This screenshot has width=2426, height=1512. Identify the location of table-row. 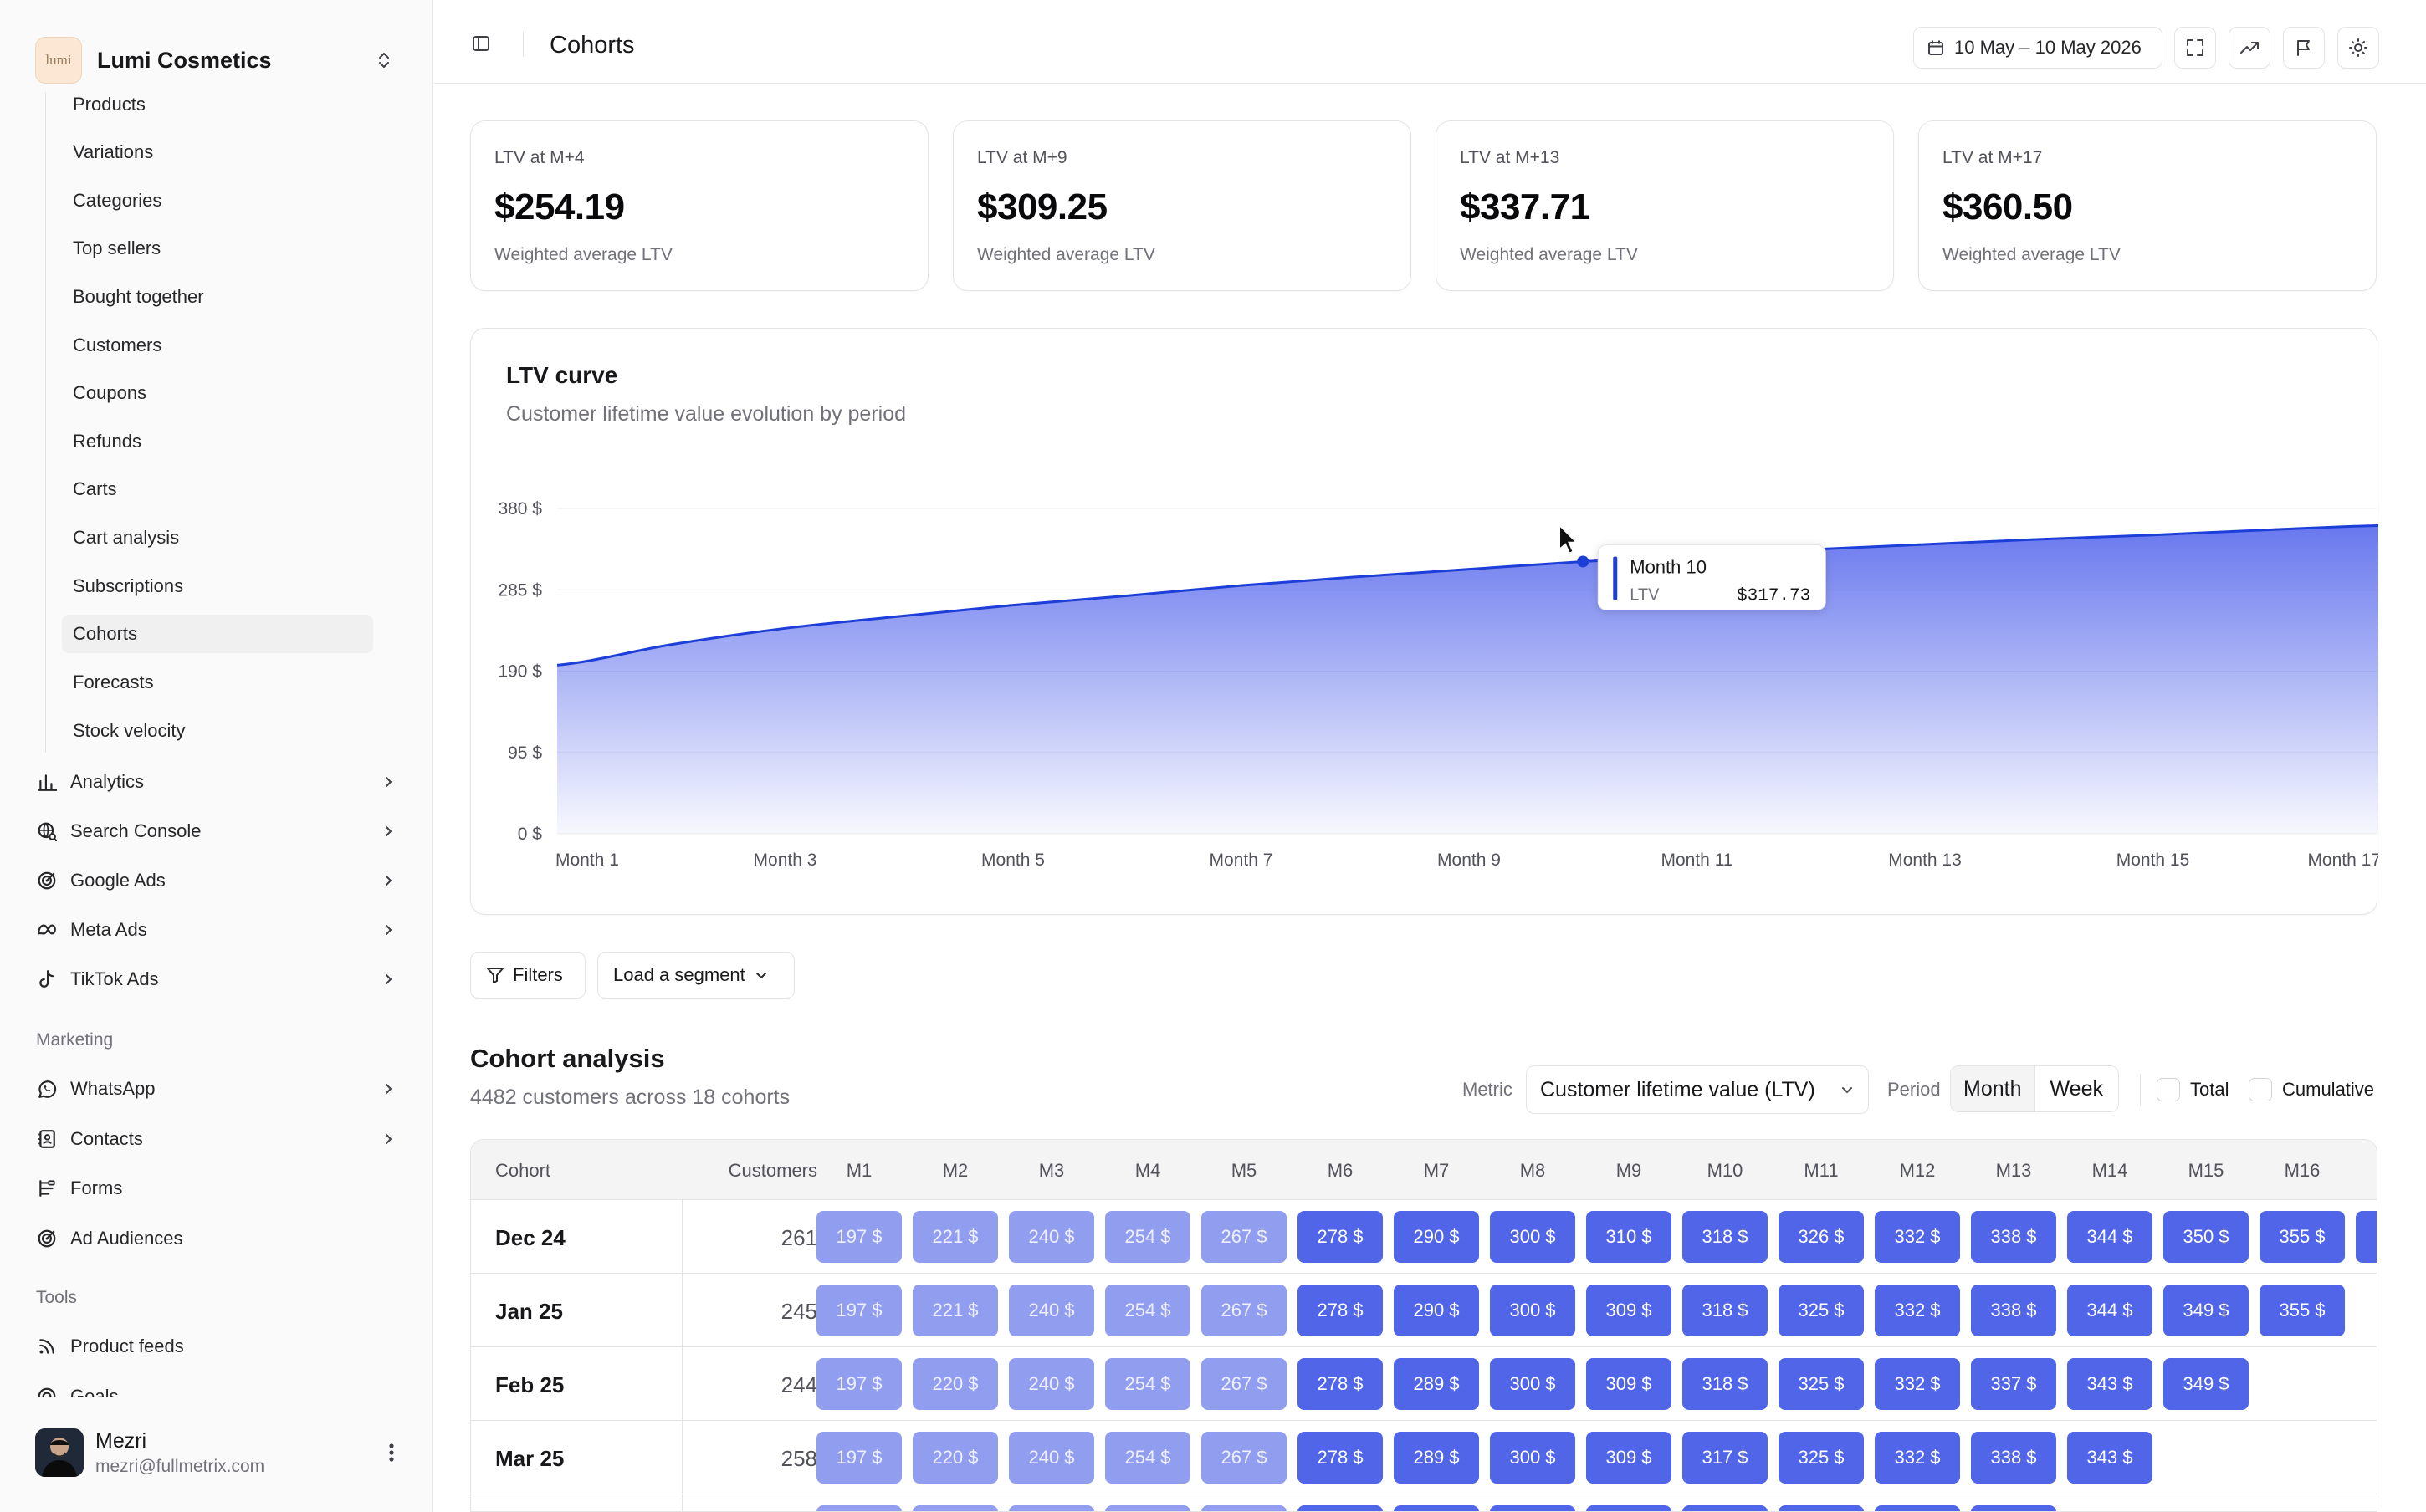
(1424, 1502).